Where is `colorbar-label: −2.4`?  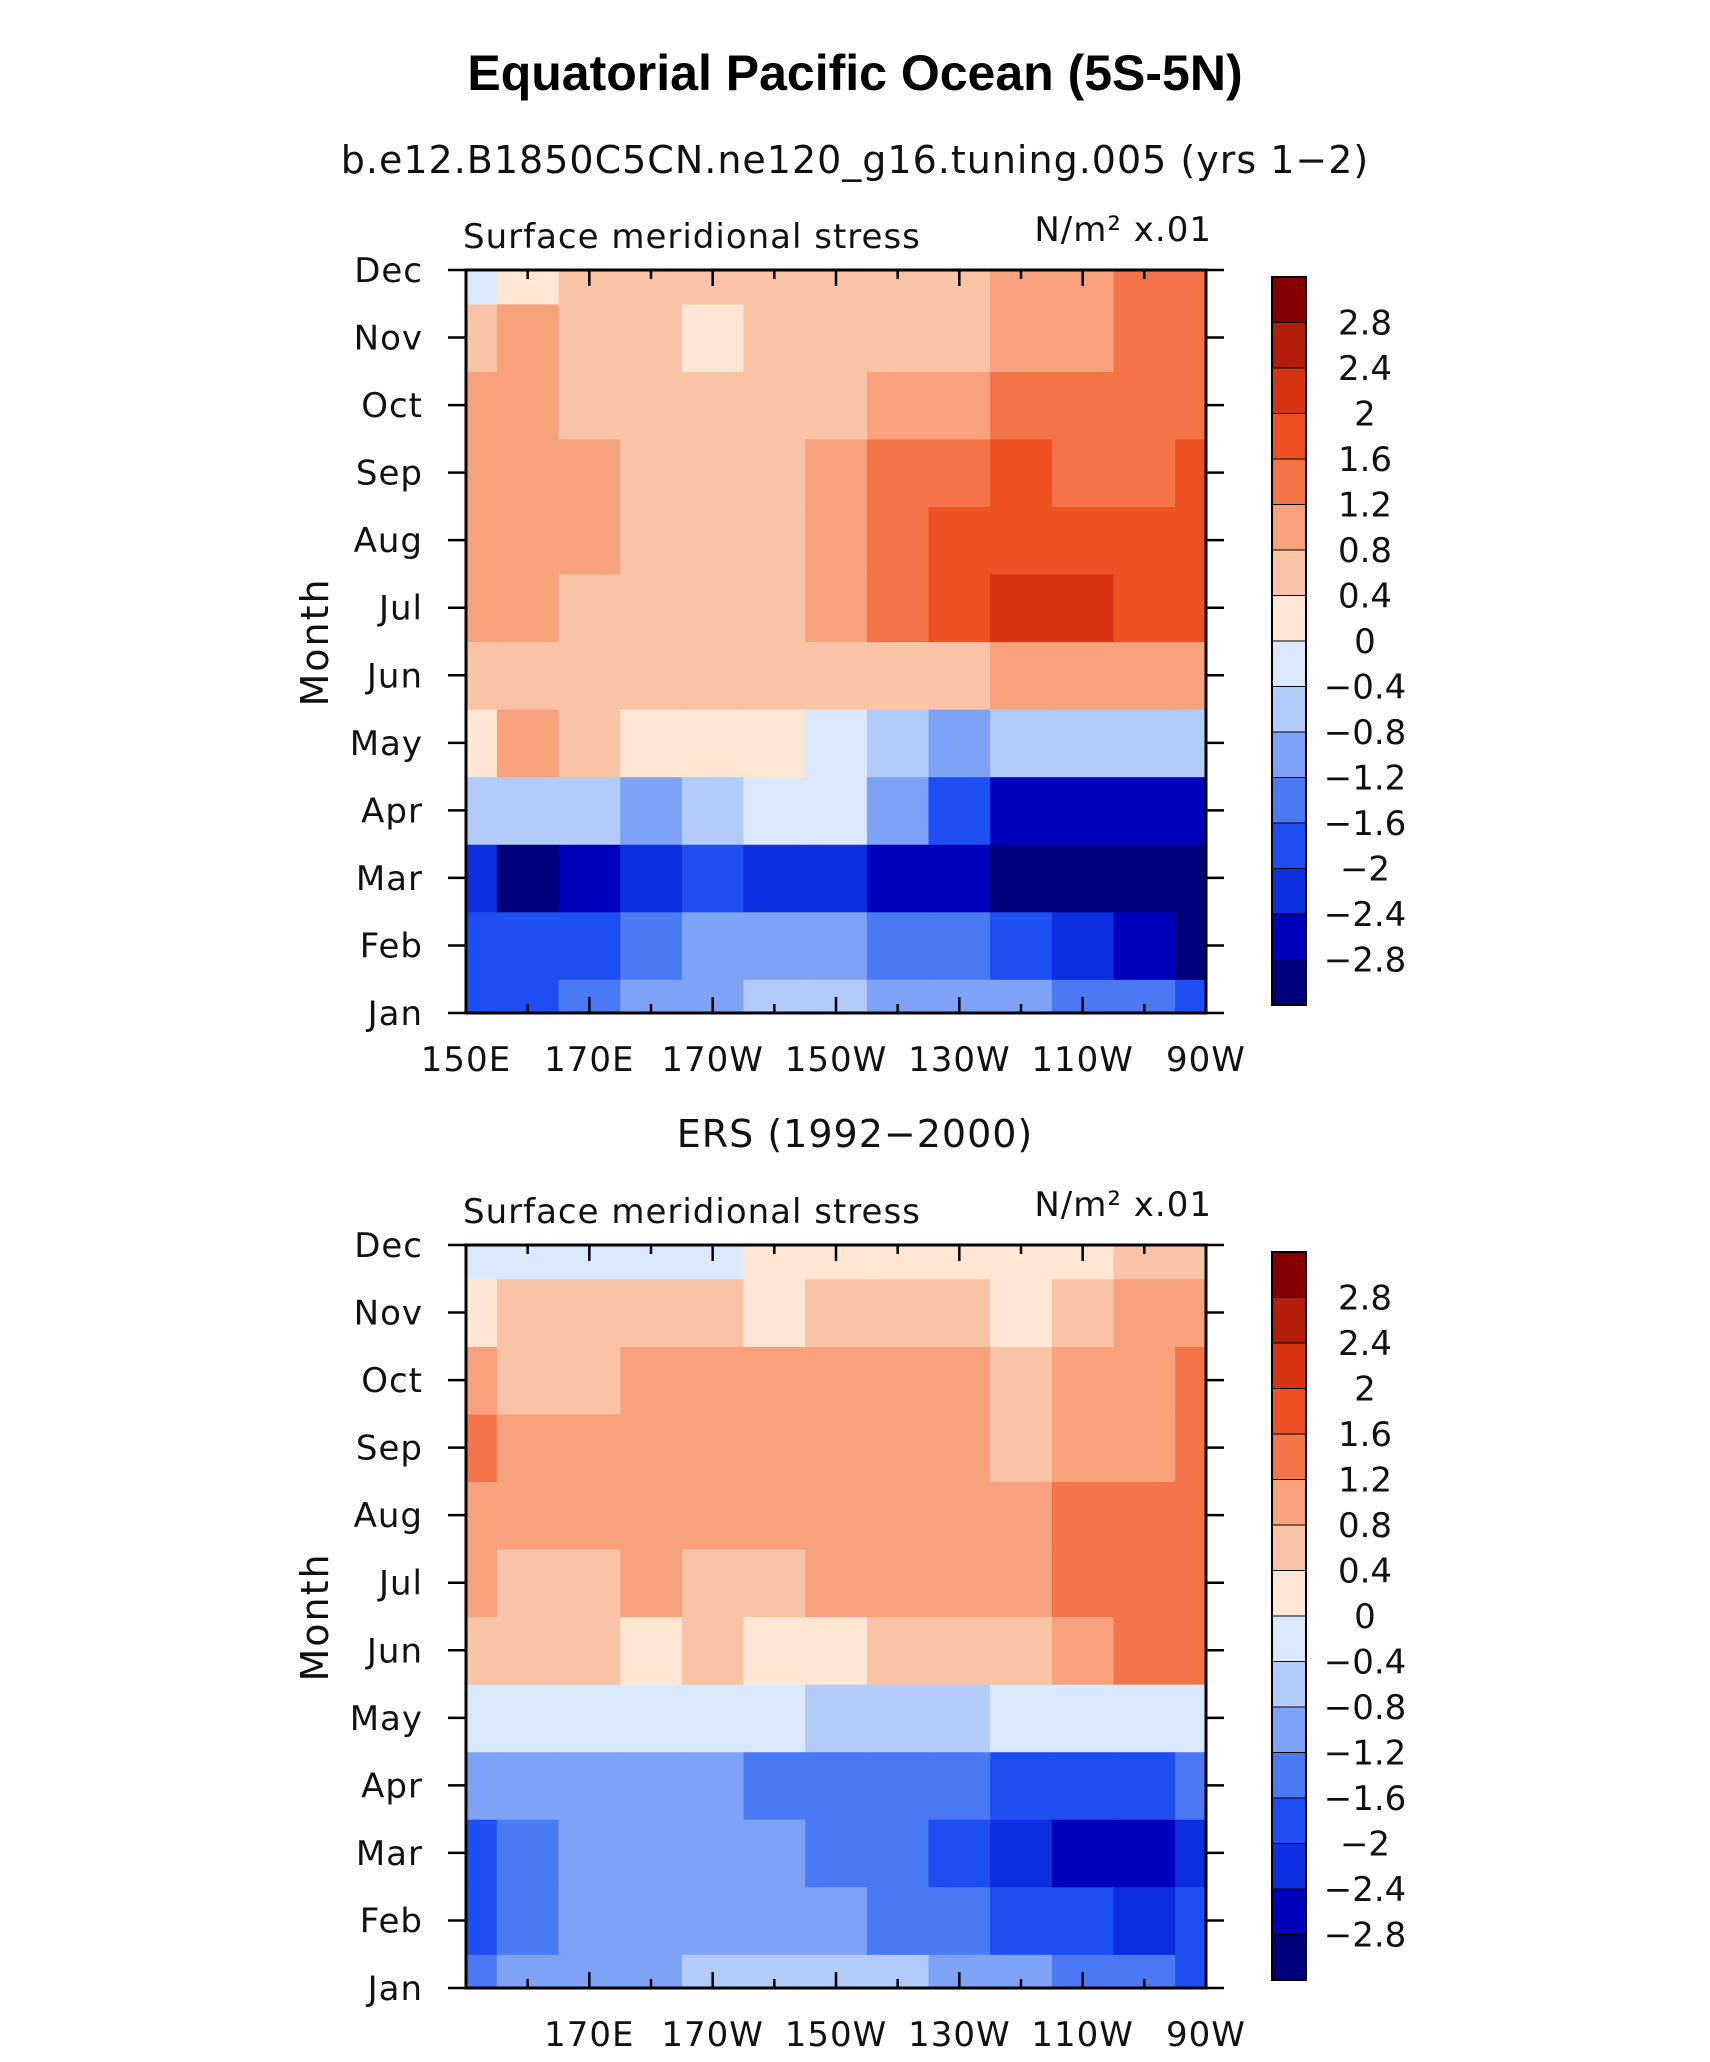
colorbar-label: −2.4 is located at coordinates (1365, 1890).